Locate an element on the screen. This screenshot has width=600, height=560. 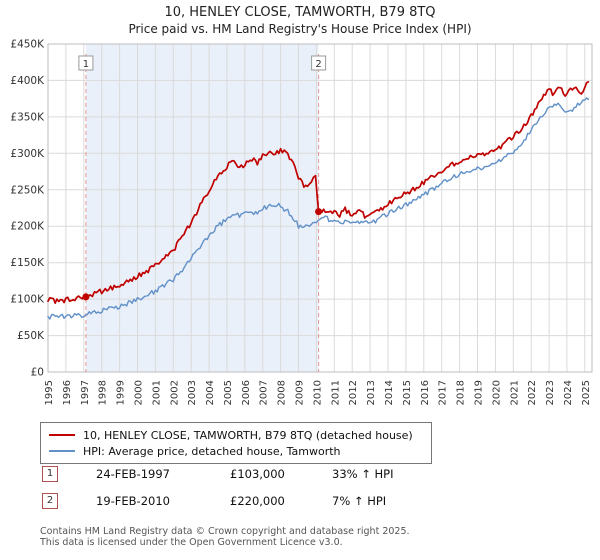
svg-text: 2018 is located at coordinates (461, 392).